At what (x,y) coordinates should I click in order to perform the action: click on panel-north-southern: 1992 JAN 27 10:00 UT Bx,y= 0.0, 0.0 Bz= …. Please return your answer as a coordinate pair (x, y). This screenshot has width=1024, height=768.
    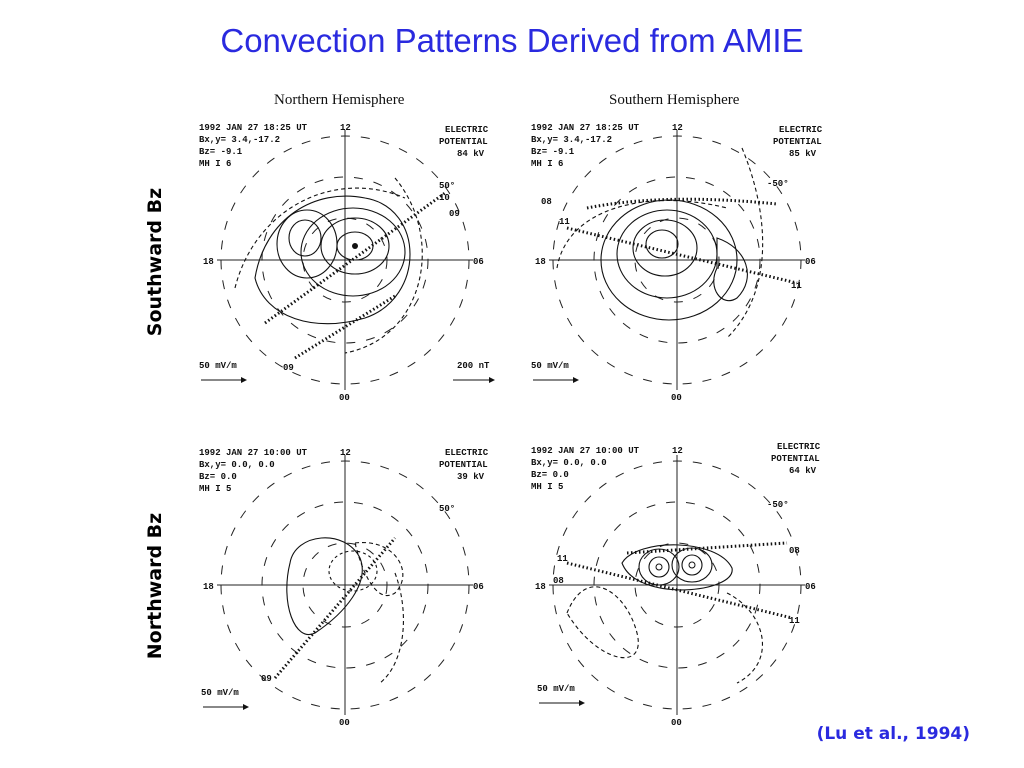
    Looking at the image, I should click on (676, 585).